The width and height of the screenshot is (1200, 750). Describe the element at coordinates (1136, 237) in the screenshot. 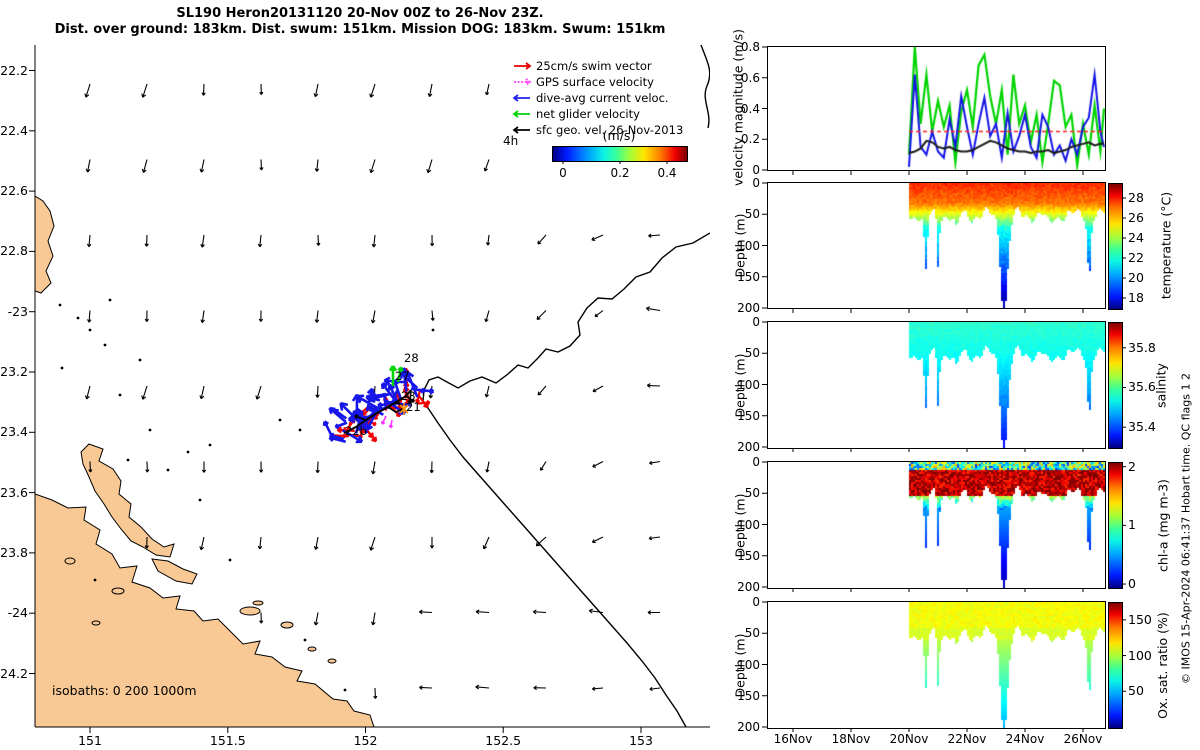

I see `colorbar-tick: 24` at that location.